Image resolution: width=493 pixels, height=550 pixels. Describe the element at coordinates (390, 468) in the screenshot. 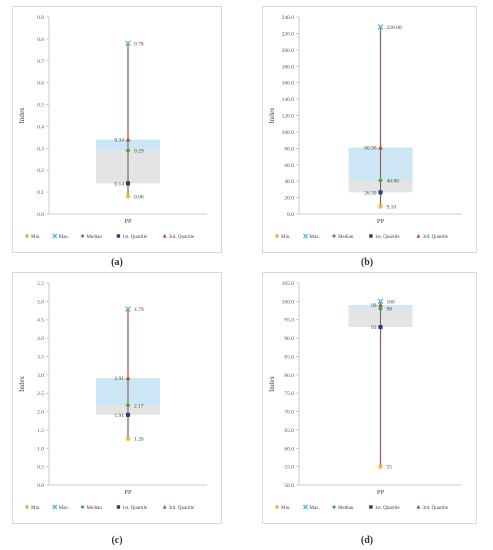

I see `value-label-min: 55` at that location.